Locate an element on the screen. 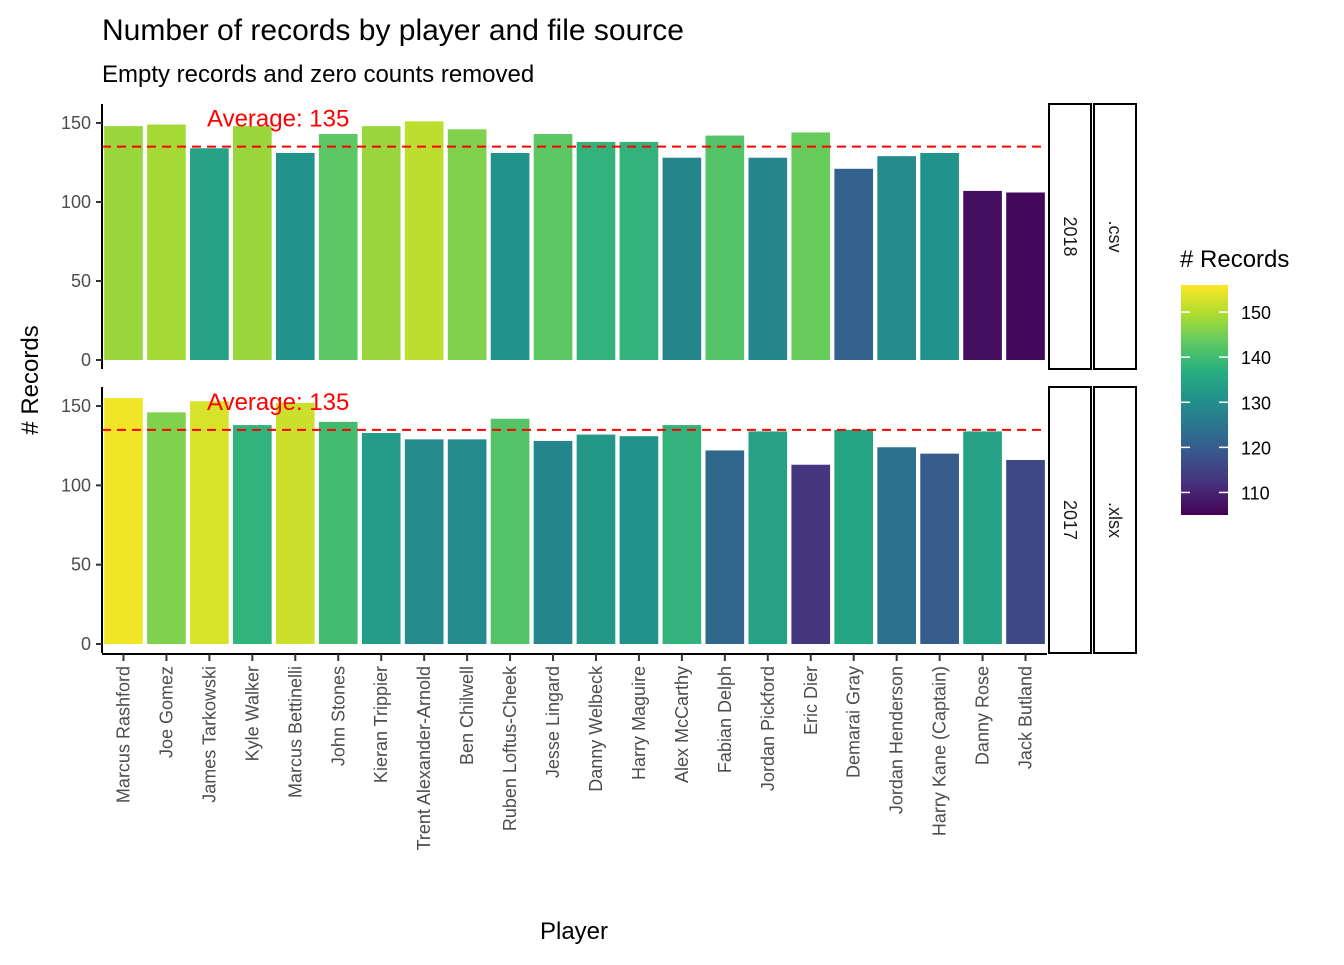 The image size is (1344, 965). x-tick-label: Kieran Trippier is located at coordinates (381, 724).